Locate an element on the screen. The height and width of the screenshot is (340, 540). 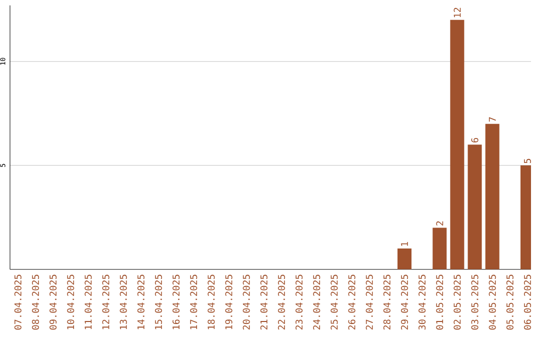
x-tick-label: 03.05.2025 is located at coordinates (474, 302).